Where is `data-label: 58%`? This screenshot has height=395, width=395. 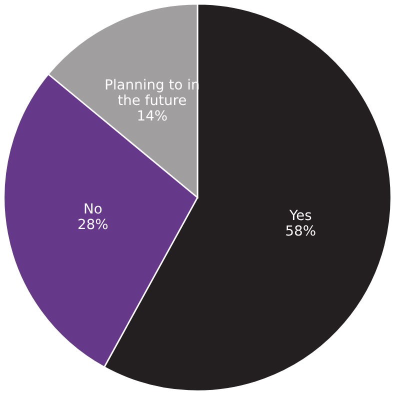
data-label: 58% is located at coordinates (301, 230).